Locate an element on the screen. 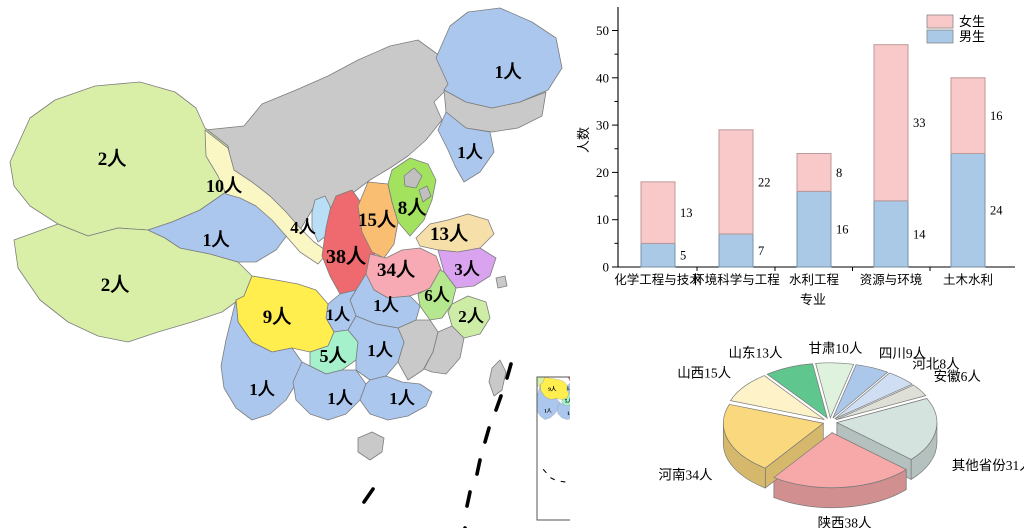  pie-slice-河北 is located at coordinates (873, 396).